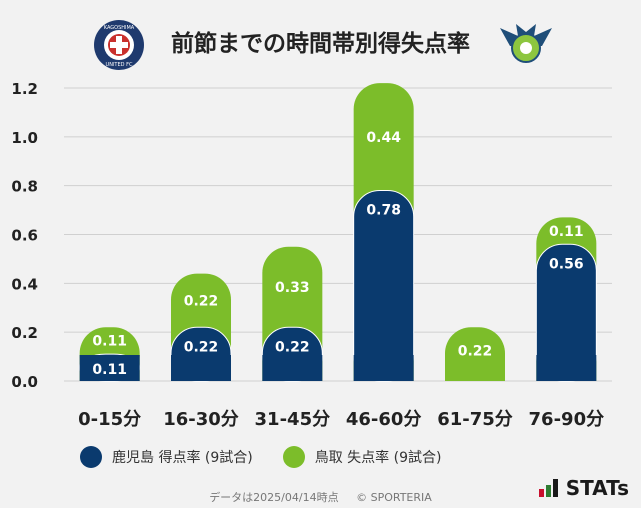 This screenshot has height=508, width=641. I want to click on x-category-label: 31-45分, so click(293, 419).